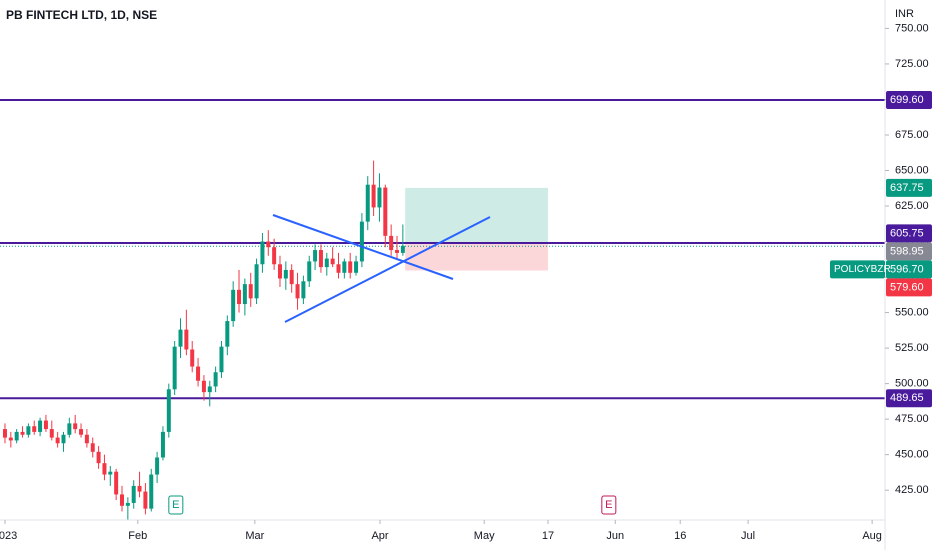 Image resolution: width=932 pixels, height=550 pixels. What do you see at coordinates (862, 269) in the screenshot?
I see `symbol-label: POLICYBZR` at bounding box center [862, 269].